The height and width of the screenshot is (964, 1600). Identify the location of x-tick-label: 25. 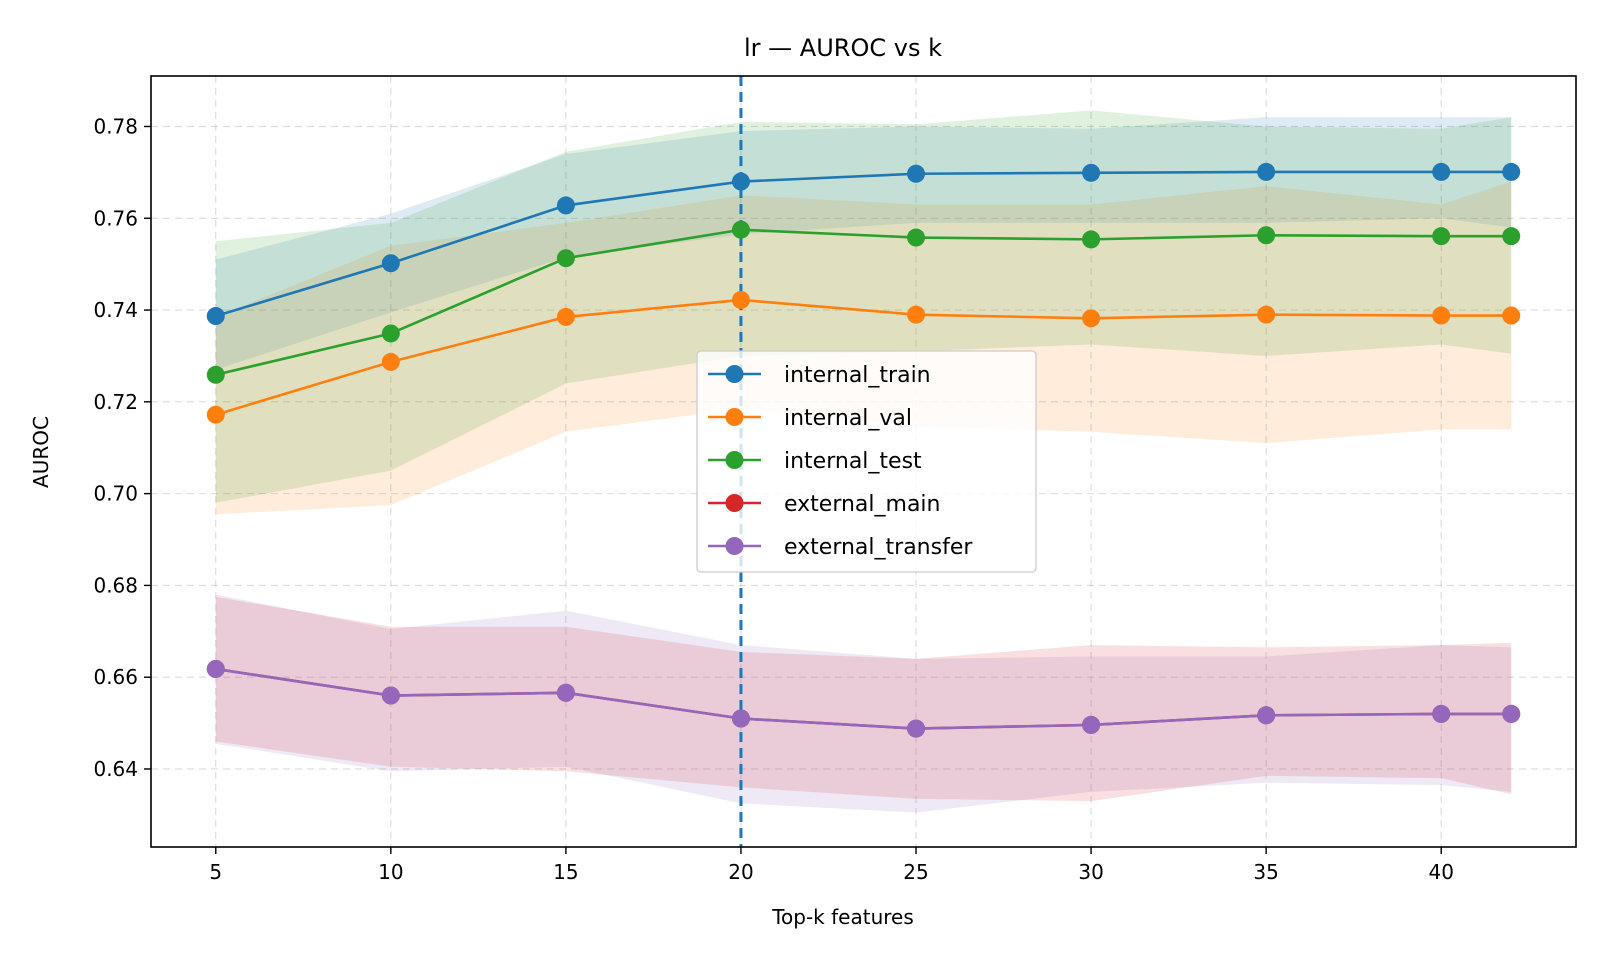
(915, 872).